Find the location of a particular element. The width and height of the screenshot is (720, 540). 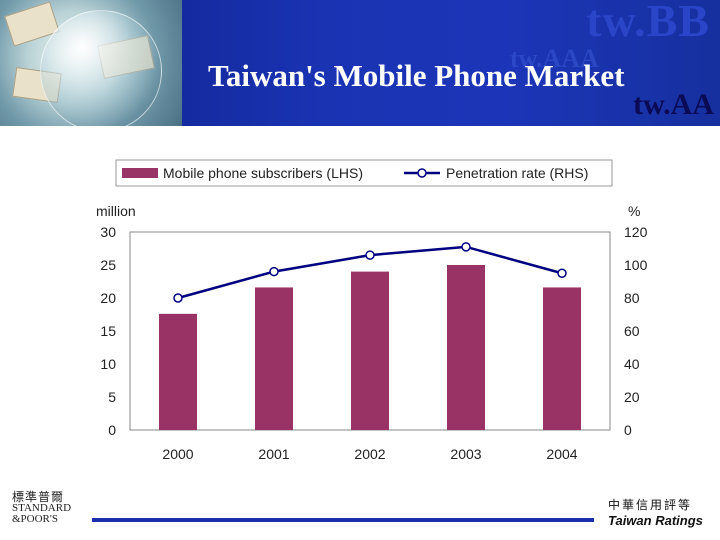

x-tick-label: 2004 is located at coordinates (561, 454).